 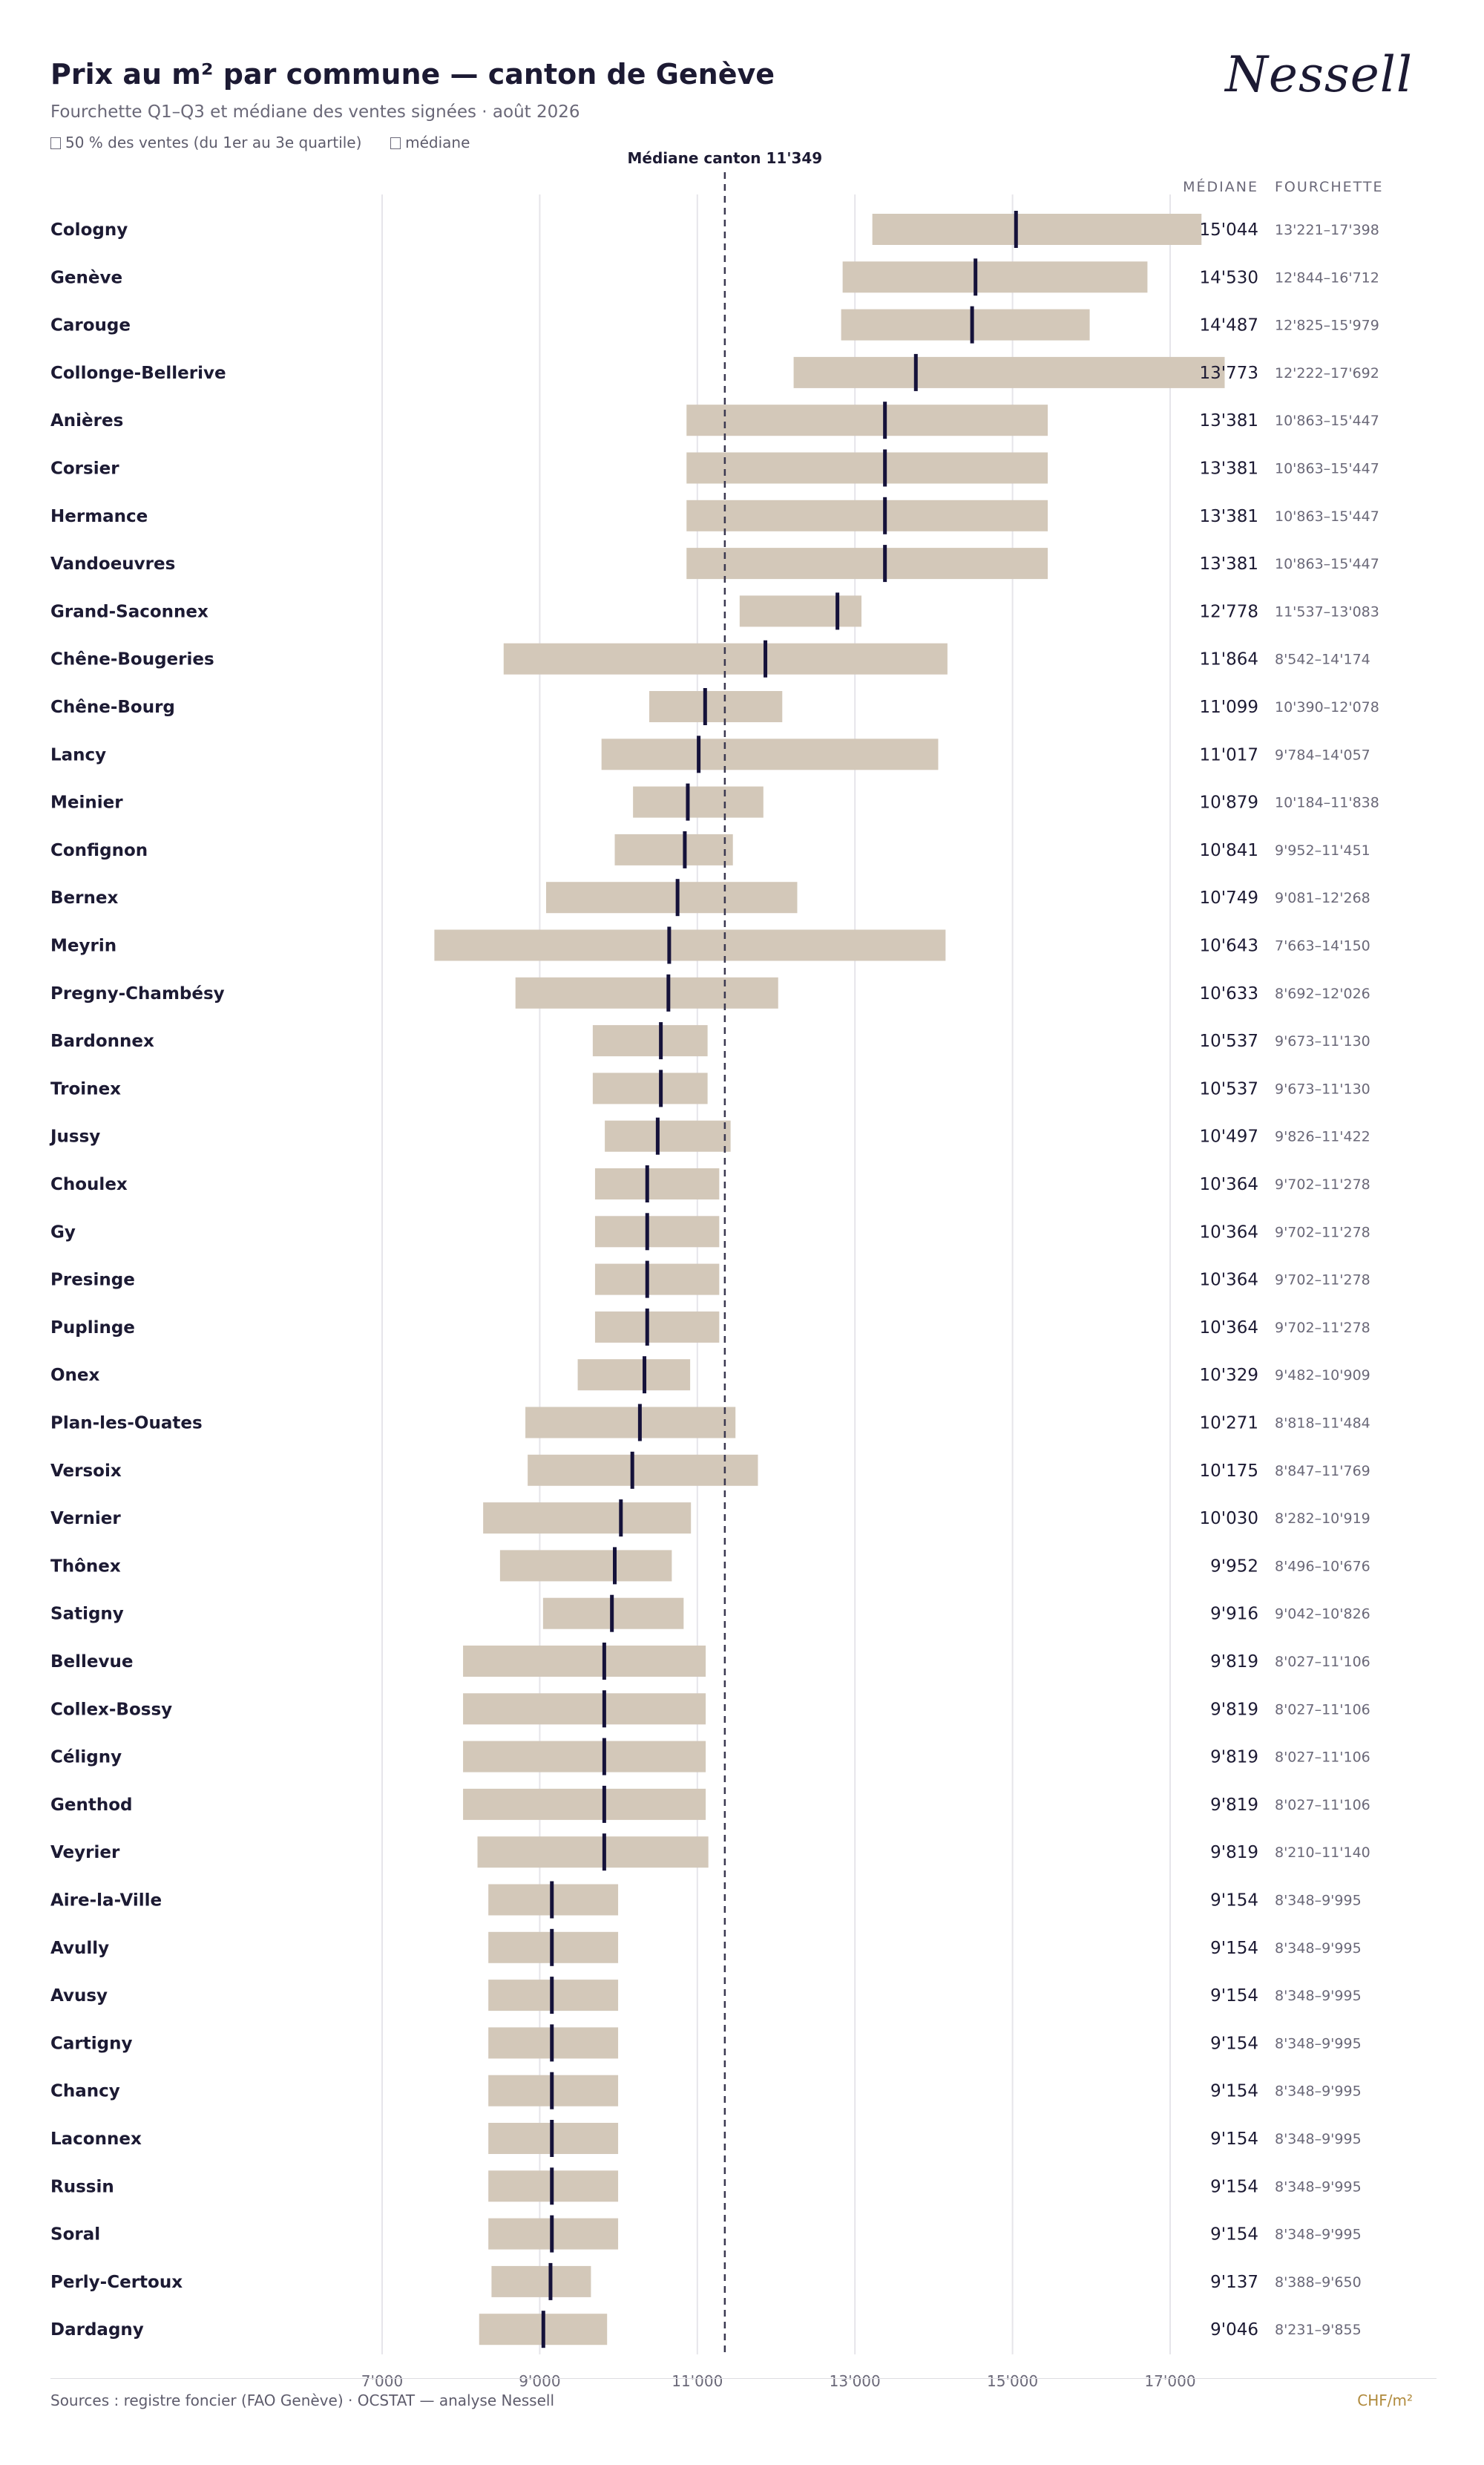 I want to click on range-value: 9'482–10'909, so click(x=1322, y=1375).